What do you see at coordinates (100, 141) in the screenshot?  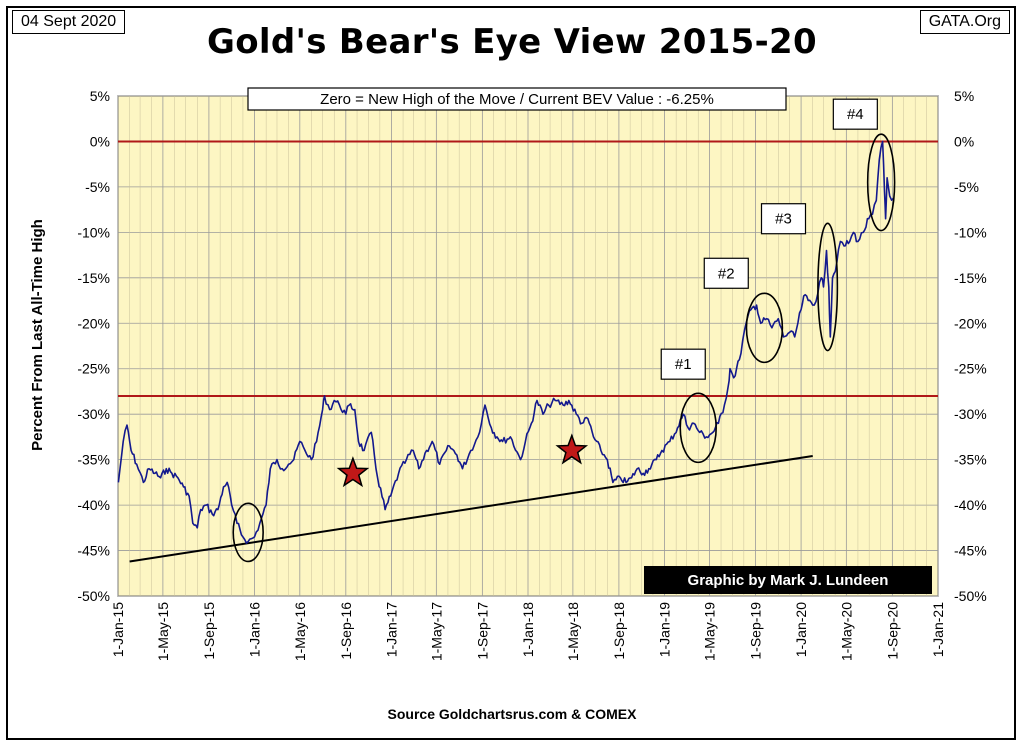 I see `y-tick-label: 0%` at bounding box center [100, 141].